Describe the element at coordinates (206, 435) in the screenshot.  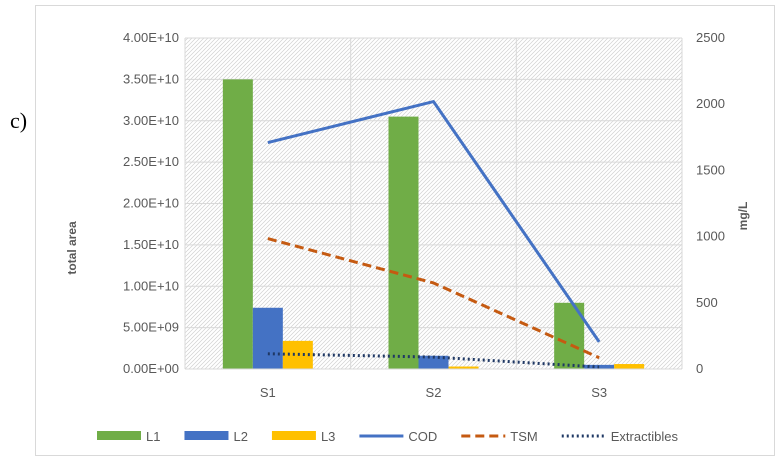
I see `legend-swatch-l2` at that location.